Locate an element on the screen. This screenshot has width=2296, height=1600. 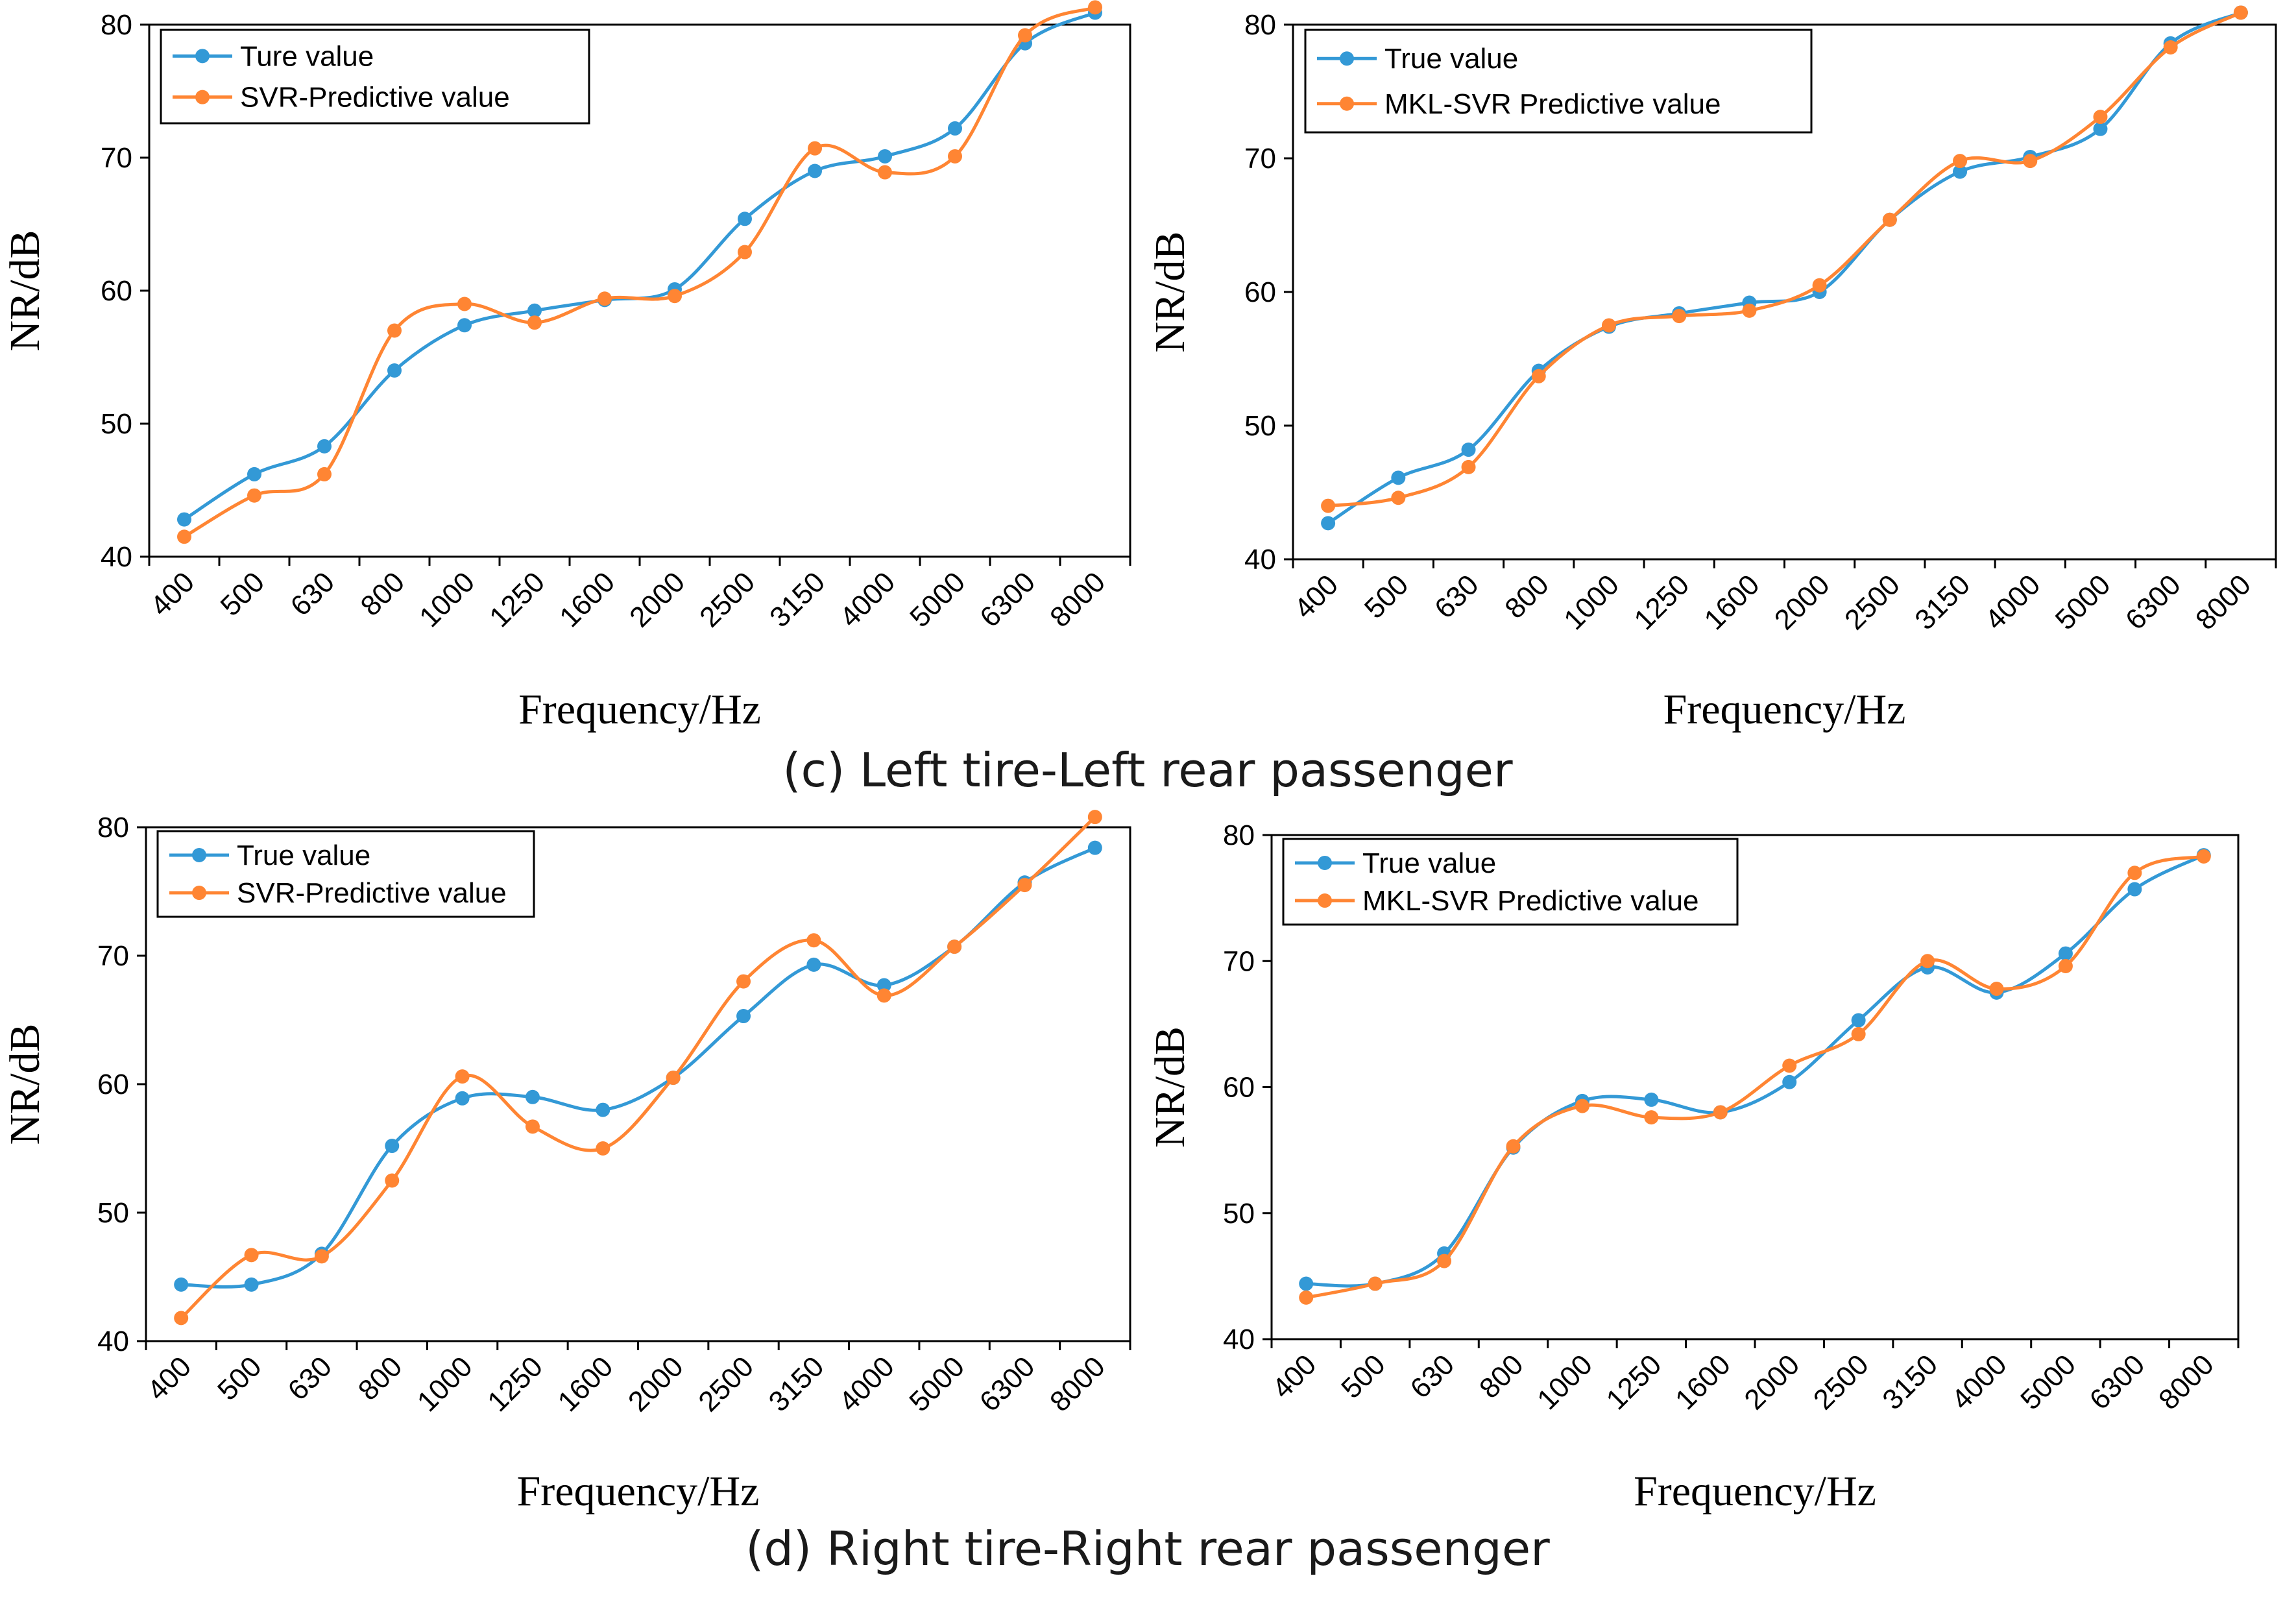
legend-label: MKL-SVR Predictive value is located at coordinates (1552, 104).